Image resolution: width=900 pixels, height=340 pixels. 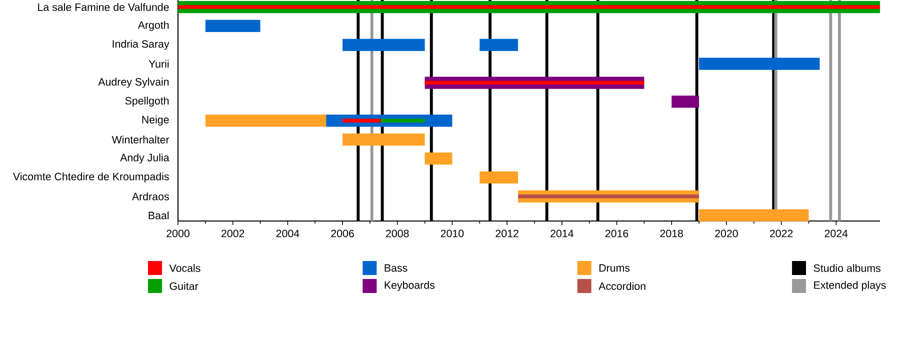 I want to click on legend-label: Extended plays, so click(x=850, y=286).